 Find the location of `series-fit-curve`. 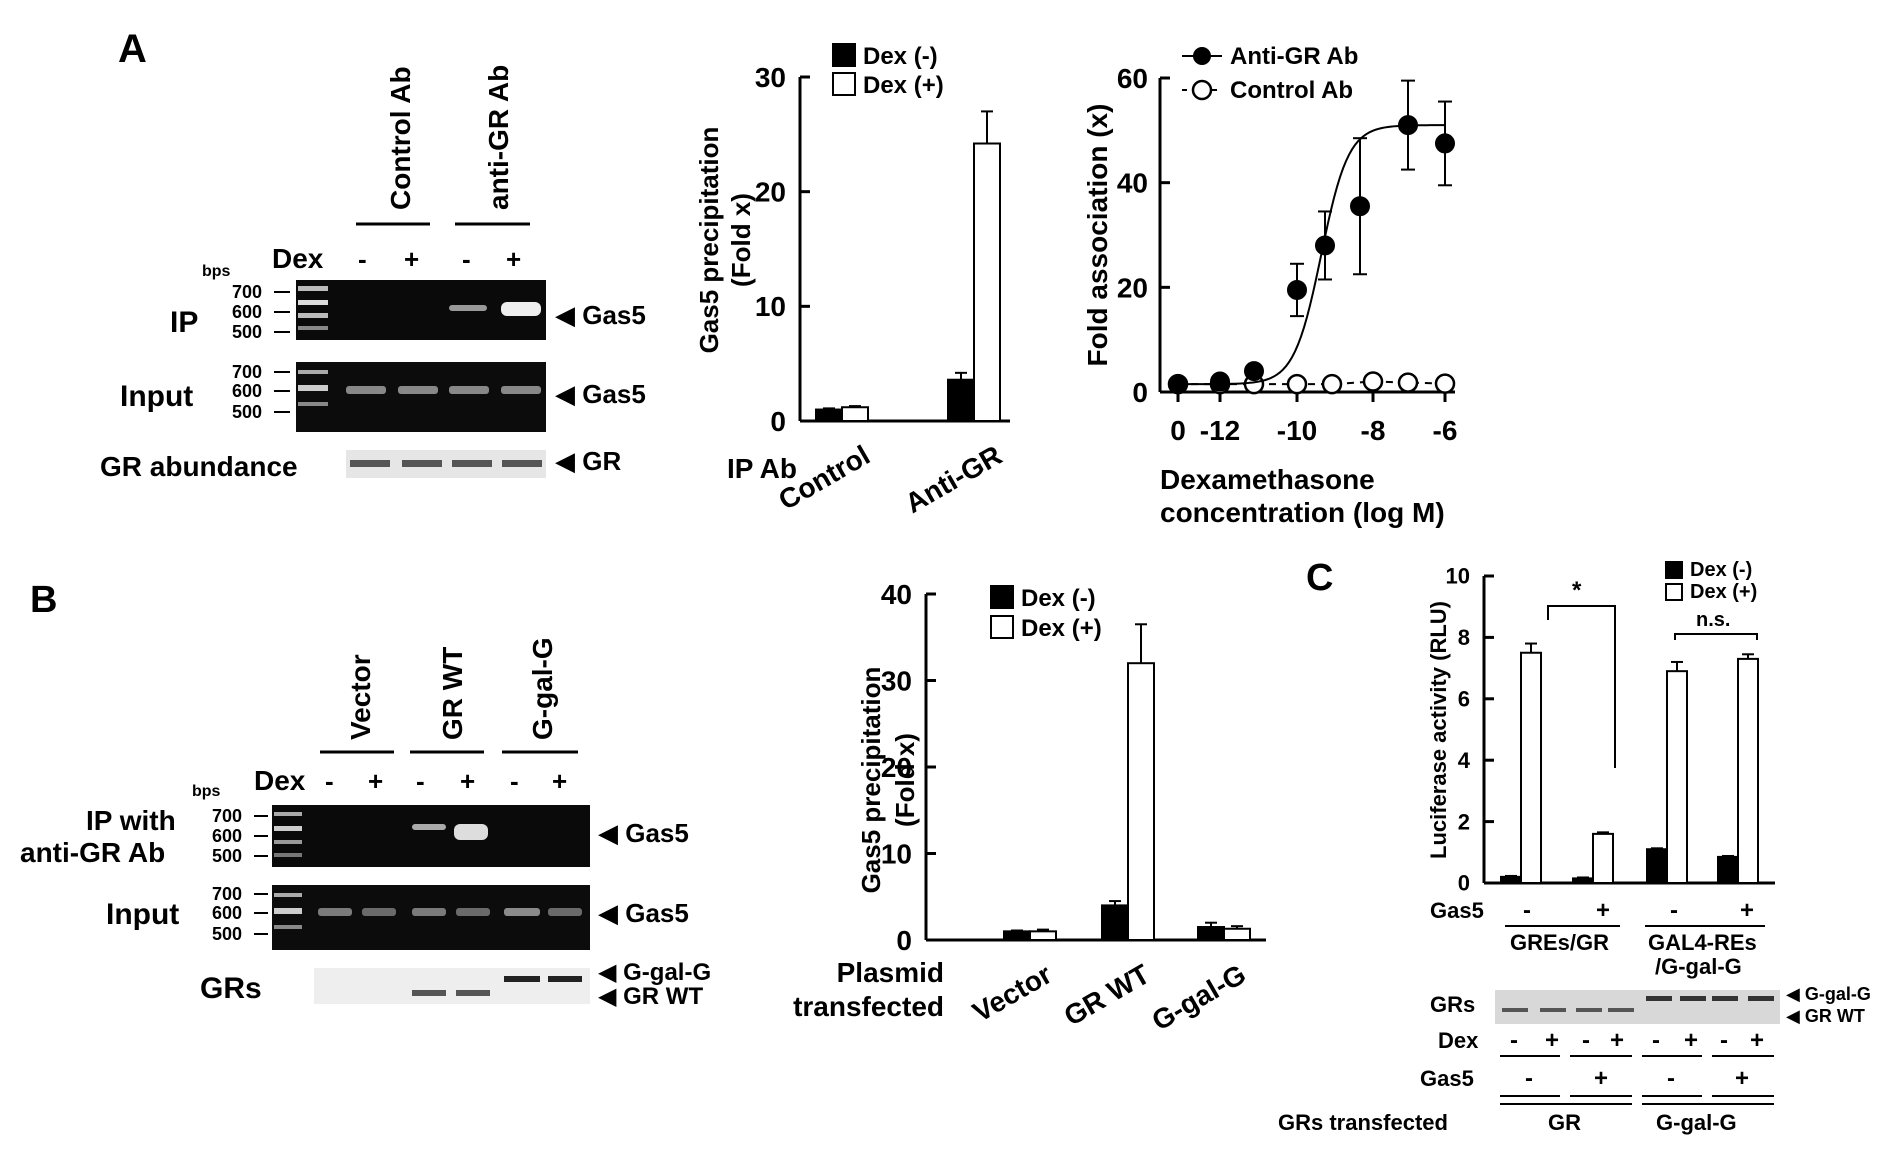

series-fit-curve is located at coordinates (1311, 255).